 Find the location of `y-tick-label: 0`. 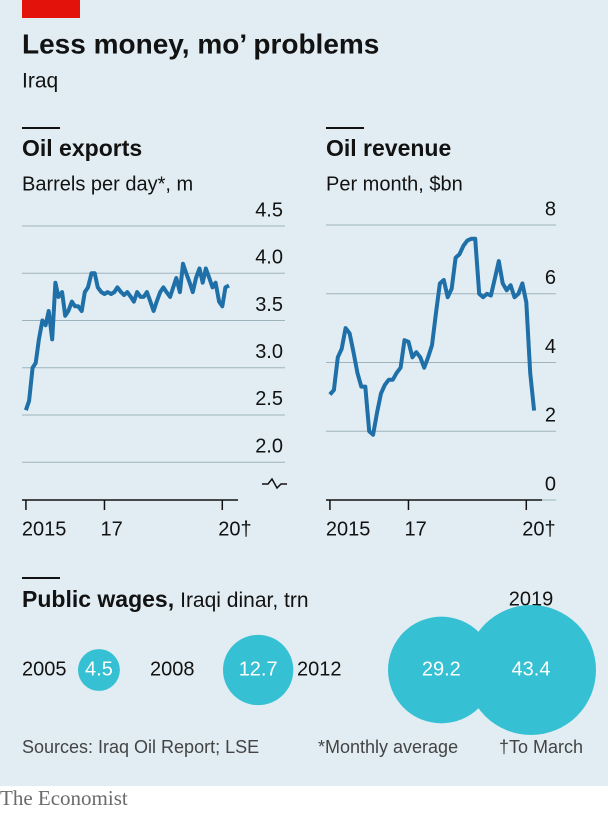

y-tick-label: 0 is located at coordinates (550, 484).